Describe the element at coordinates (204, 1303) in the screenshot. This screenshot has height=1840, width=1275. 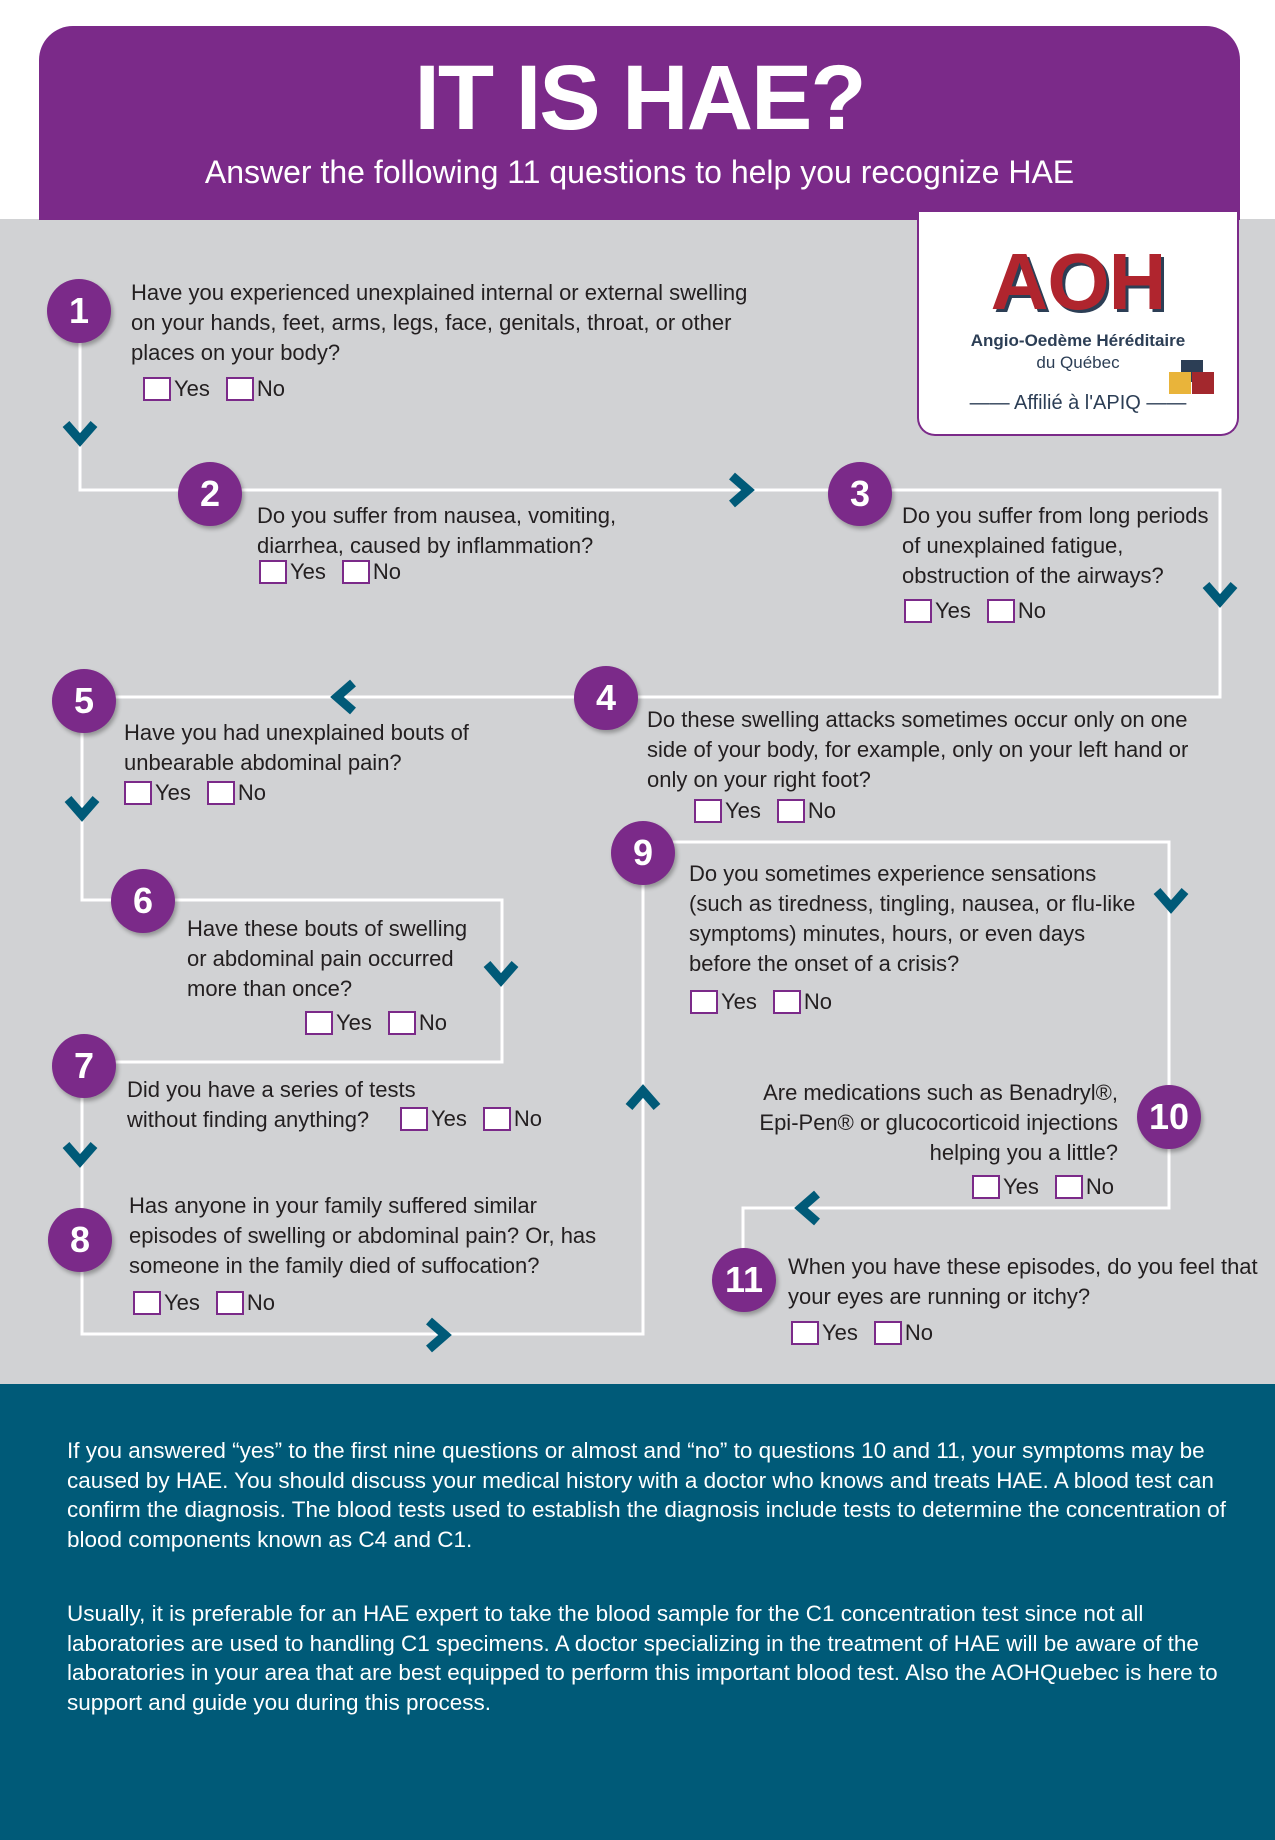
I see `answer-8: Yes No` at that location.